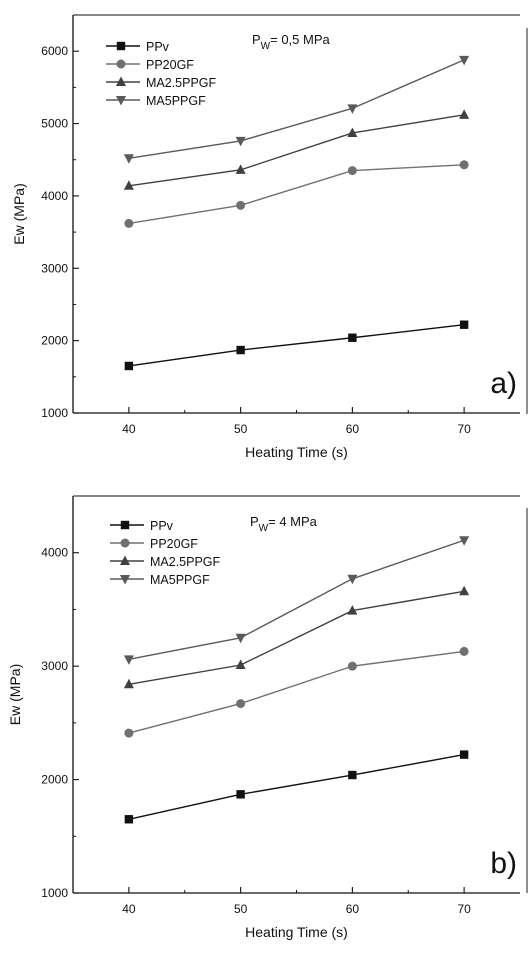 Image resolution: width=530 pixels, height=954 pixels. I want to click on y-tick-label: 6000, so click(54, 51).